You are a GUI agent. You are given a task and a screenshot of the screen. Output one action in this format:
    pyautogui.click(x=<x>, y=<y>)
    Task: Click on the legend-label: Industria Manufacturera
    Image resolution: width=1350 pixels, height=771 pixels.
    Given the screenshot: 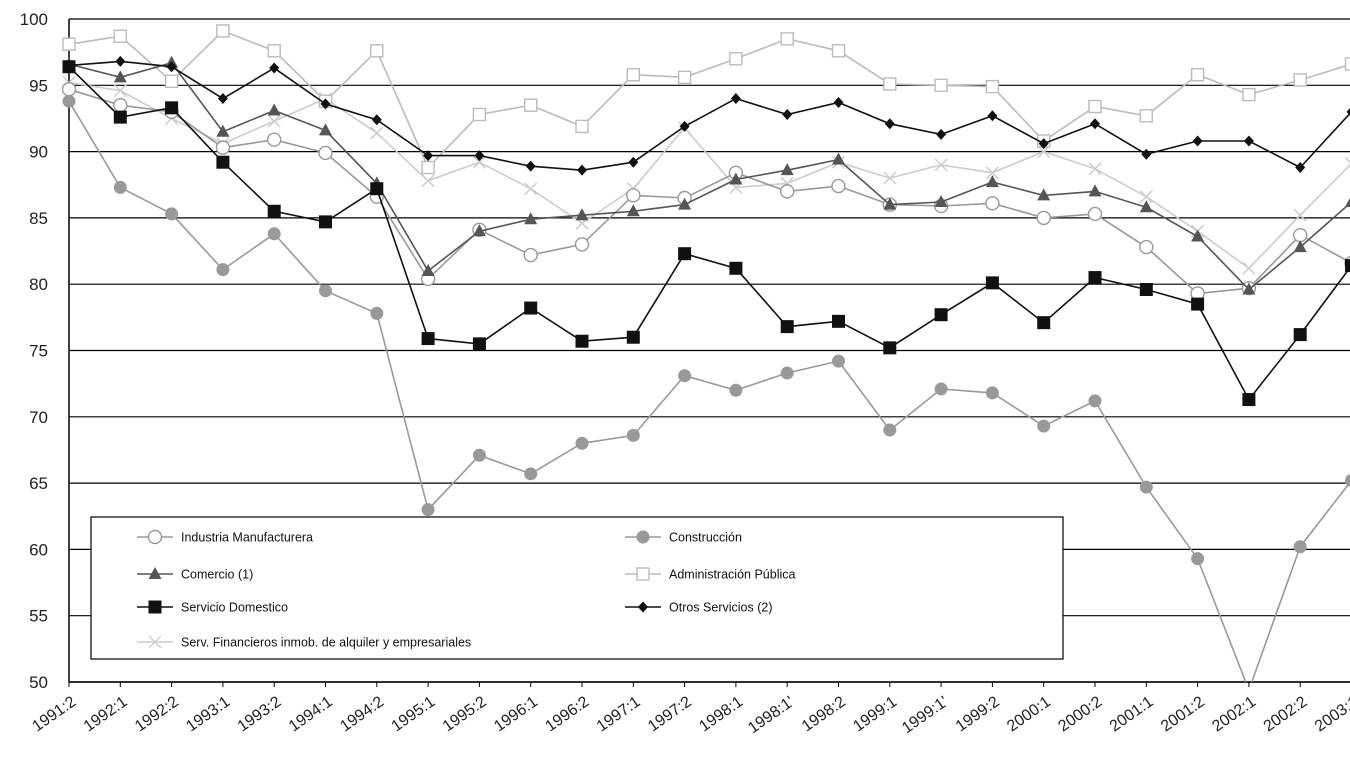 What is the action you would take?
    pyautogui.click(x=247, y=538)
    